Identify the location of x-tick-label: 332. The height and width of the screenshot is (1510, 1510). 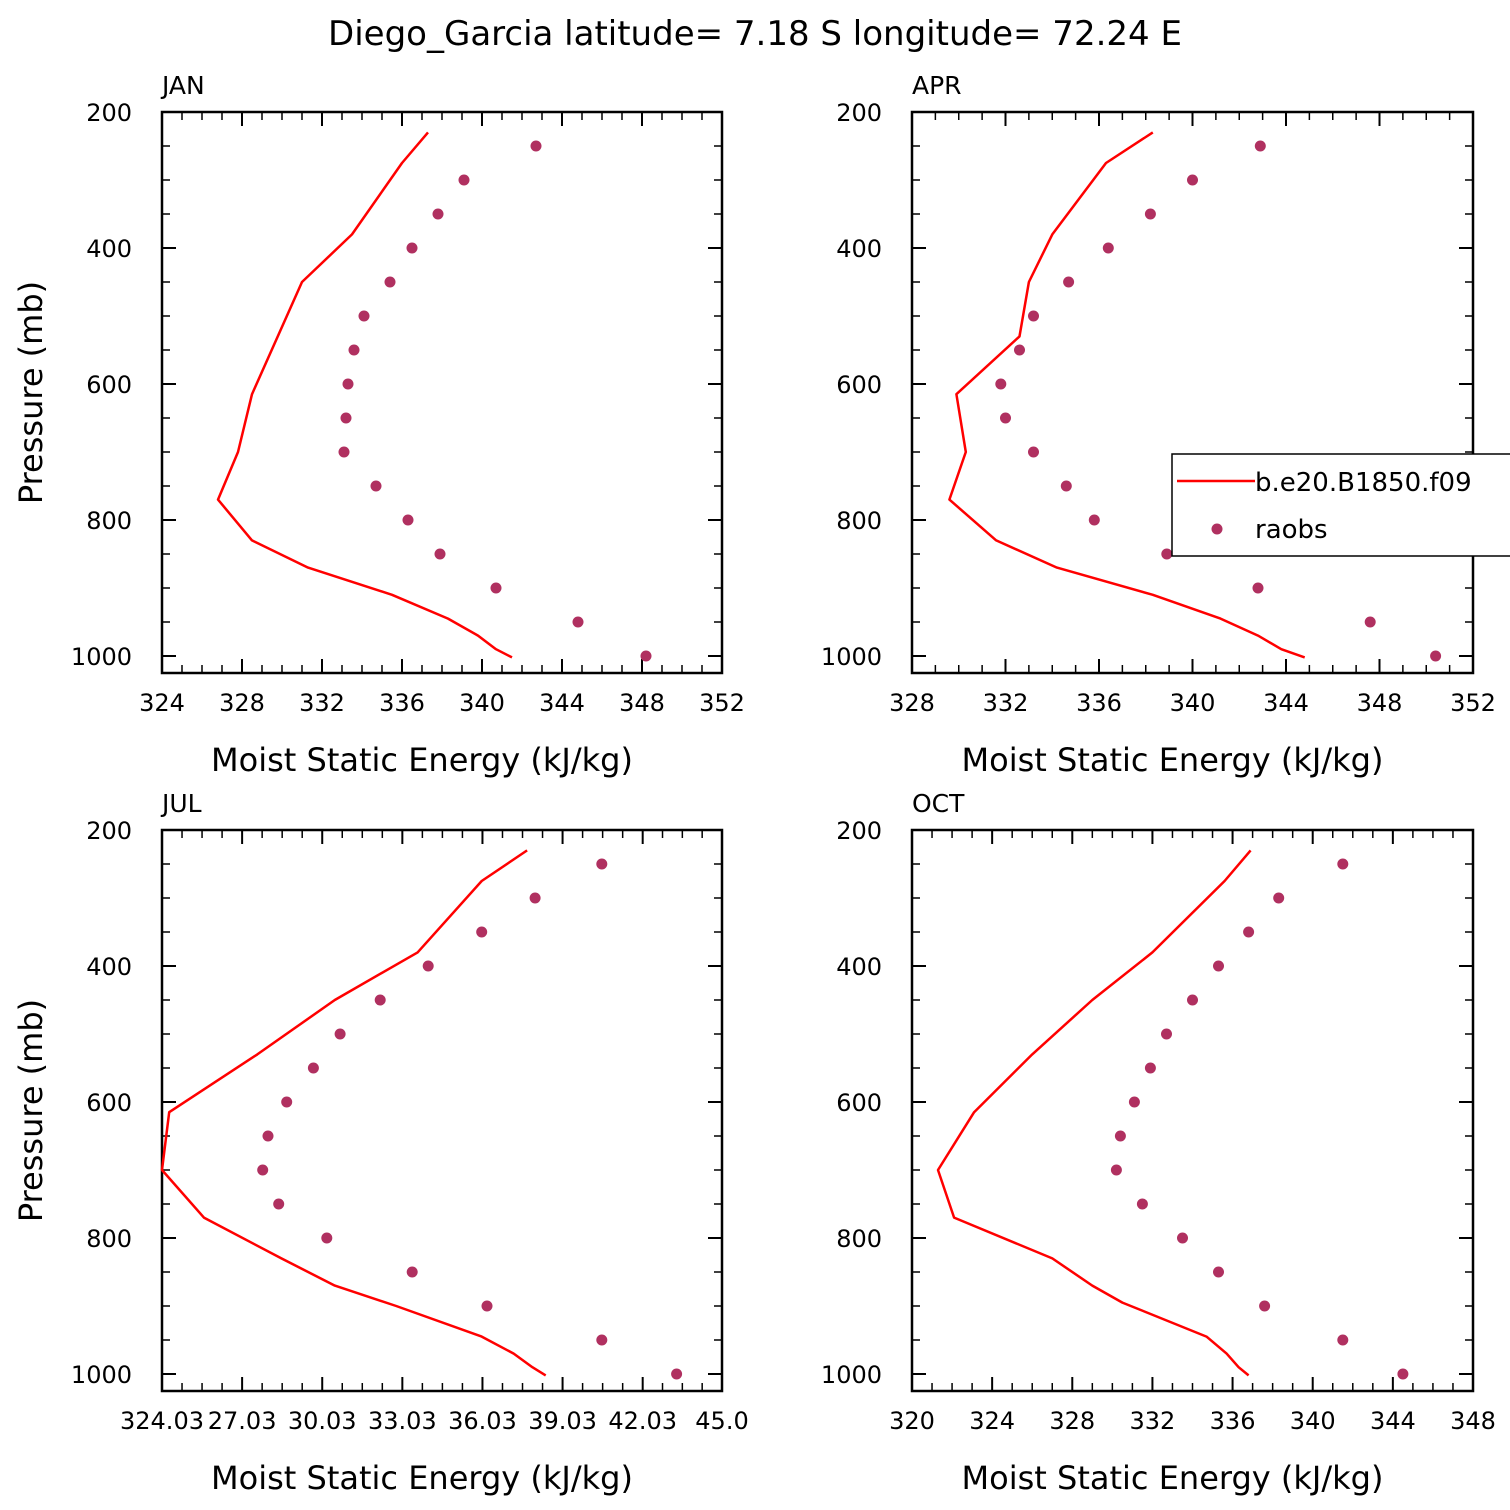
(1153, 1421).